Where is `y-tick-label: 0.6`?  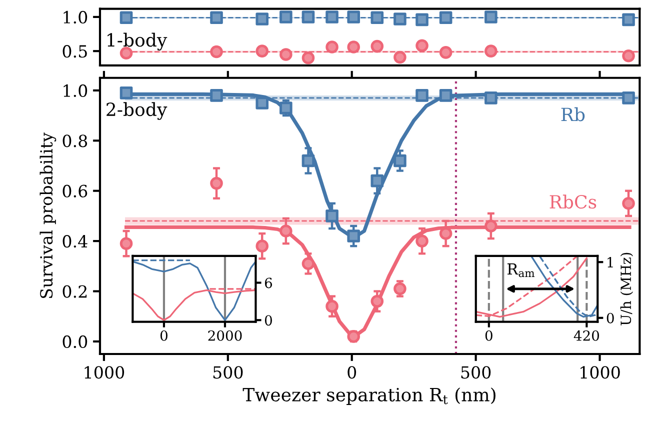 y-tick-label: 0.6 is located at coordinates (75, 191).